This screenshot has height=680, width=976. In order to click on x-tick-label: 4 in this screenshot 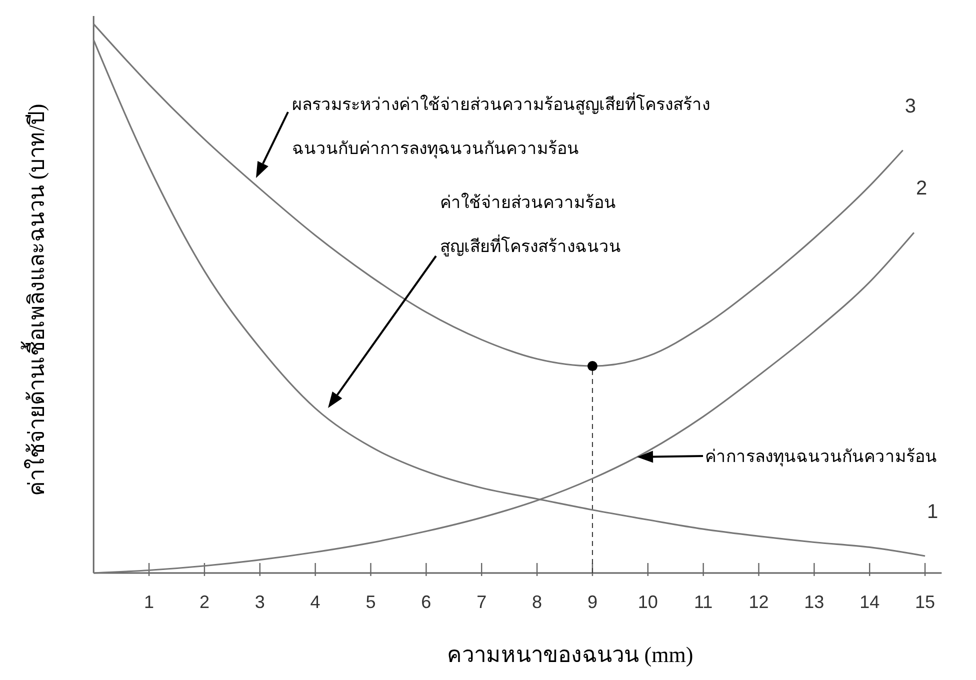, I will do `click(315, 602)`.